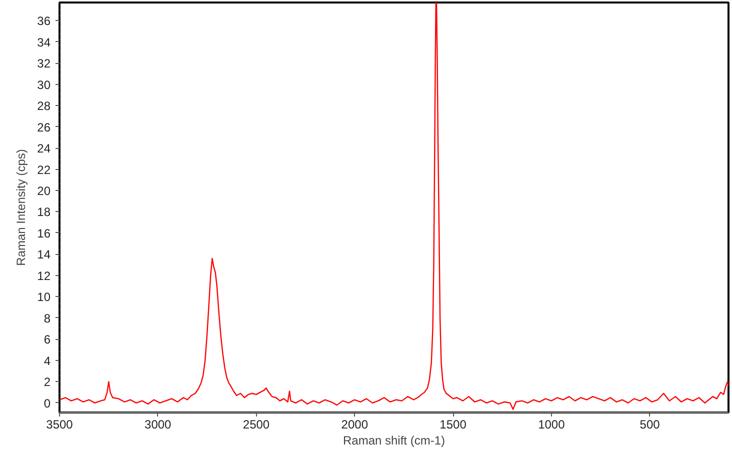 Image resolution: width=732 pixels, height=450 pixels. What do you see at coordinates (394, 441) in the screenshot?
I see `x-axis-title: Raman shift (cm-1)` at bounding box center [394, 441].